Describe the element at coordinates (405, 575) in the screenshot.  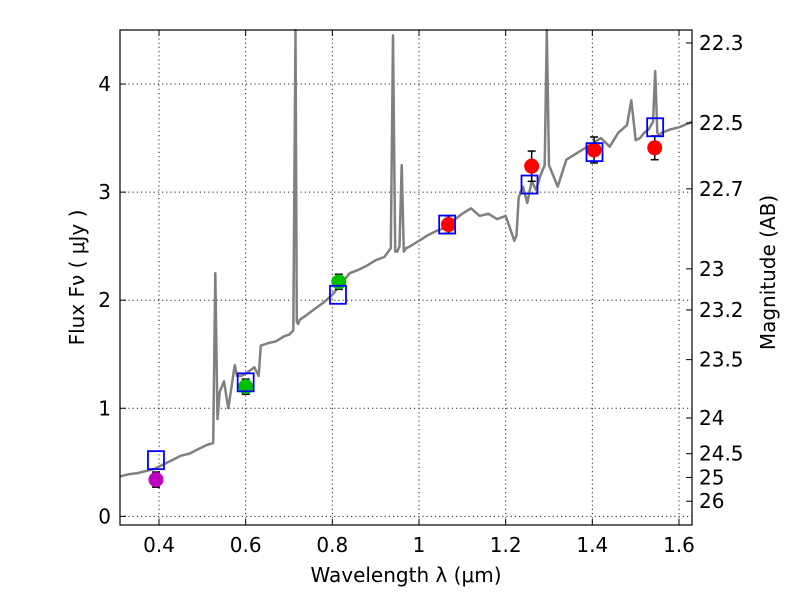
I see `x-axis-label: Wavelength λ (μm)` at that location.